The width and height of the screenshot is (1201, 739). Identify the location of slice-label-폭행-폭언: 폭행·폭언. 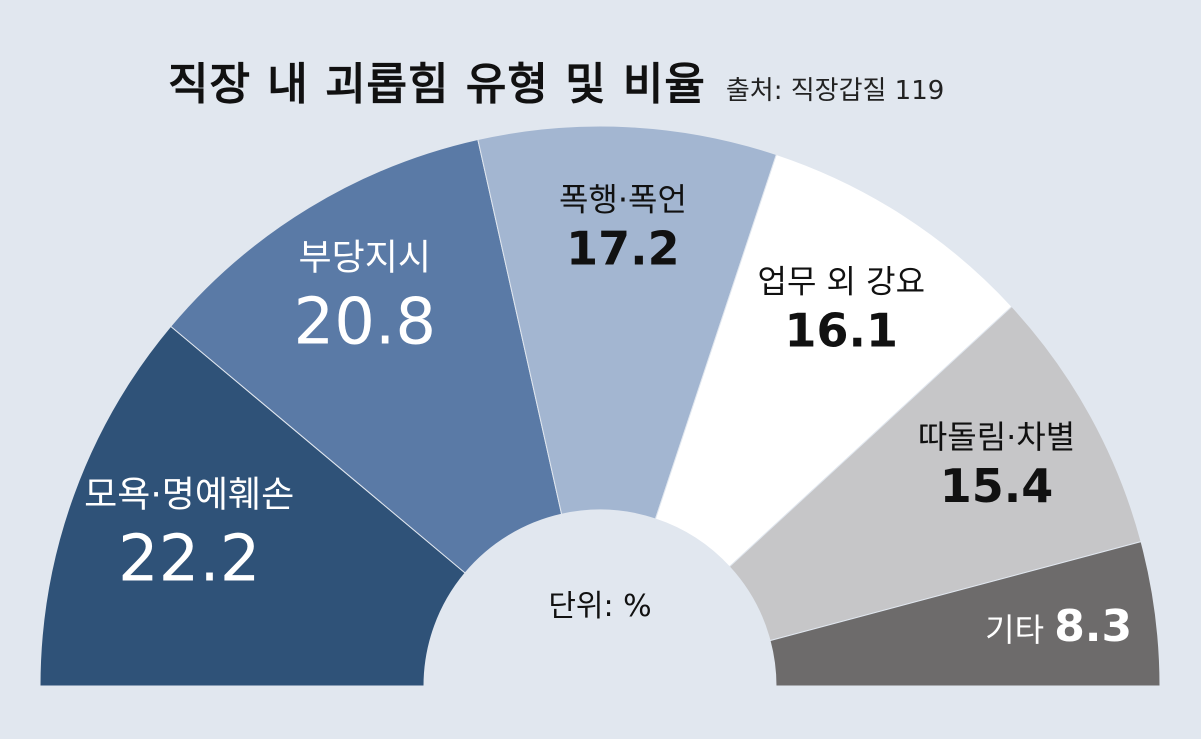
(623, 199).